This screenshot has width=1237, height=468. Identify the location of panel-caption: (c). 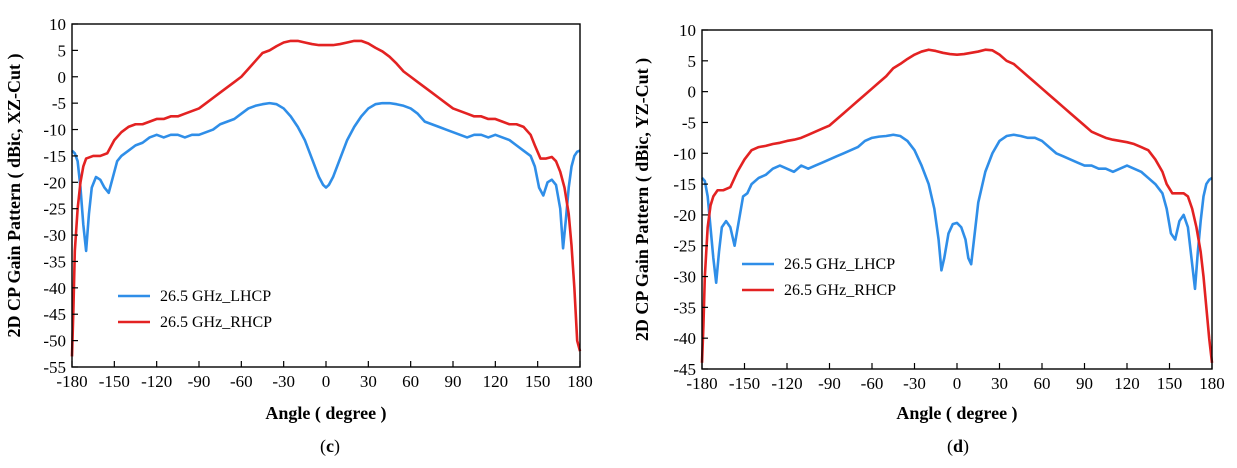
(330, 446).